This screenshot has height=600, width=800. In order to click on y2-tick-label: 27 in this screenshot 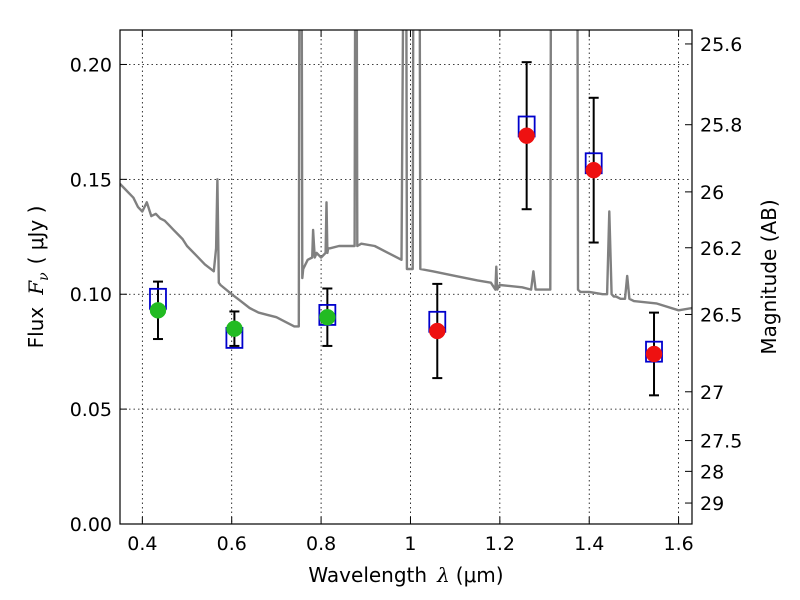, I will do `click(712, 393)`.